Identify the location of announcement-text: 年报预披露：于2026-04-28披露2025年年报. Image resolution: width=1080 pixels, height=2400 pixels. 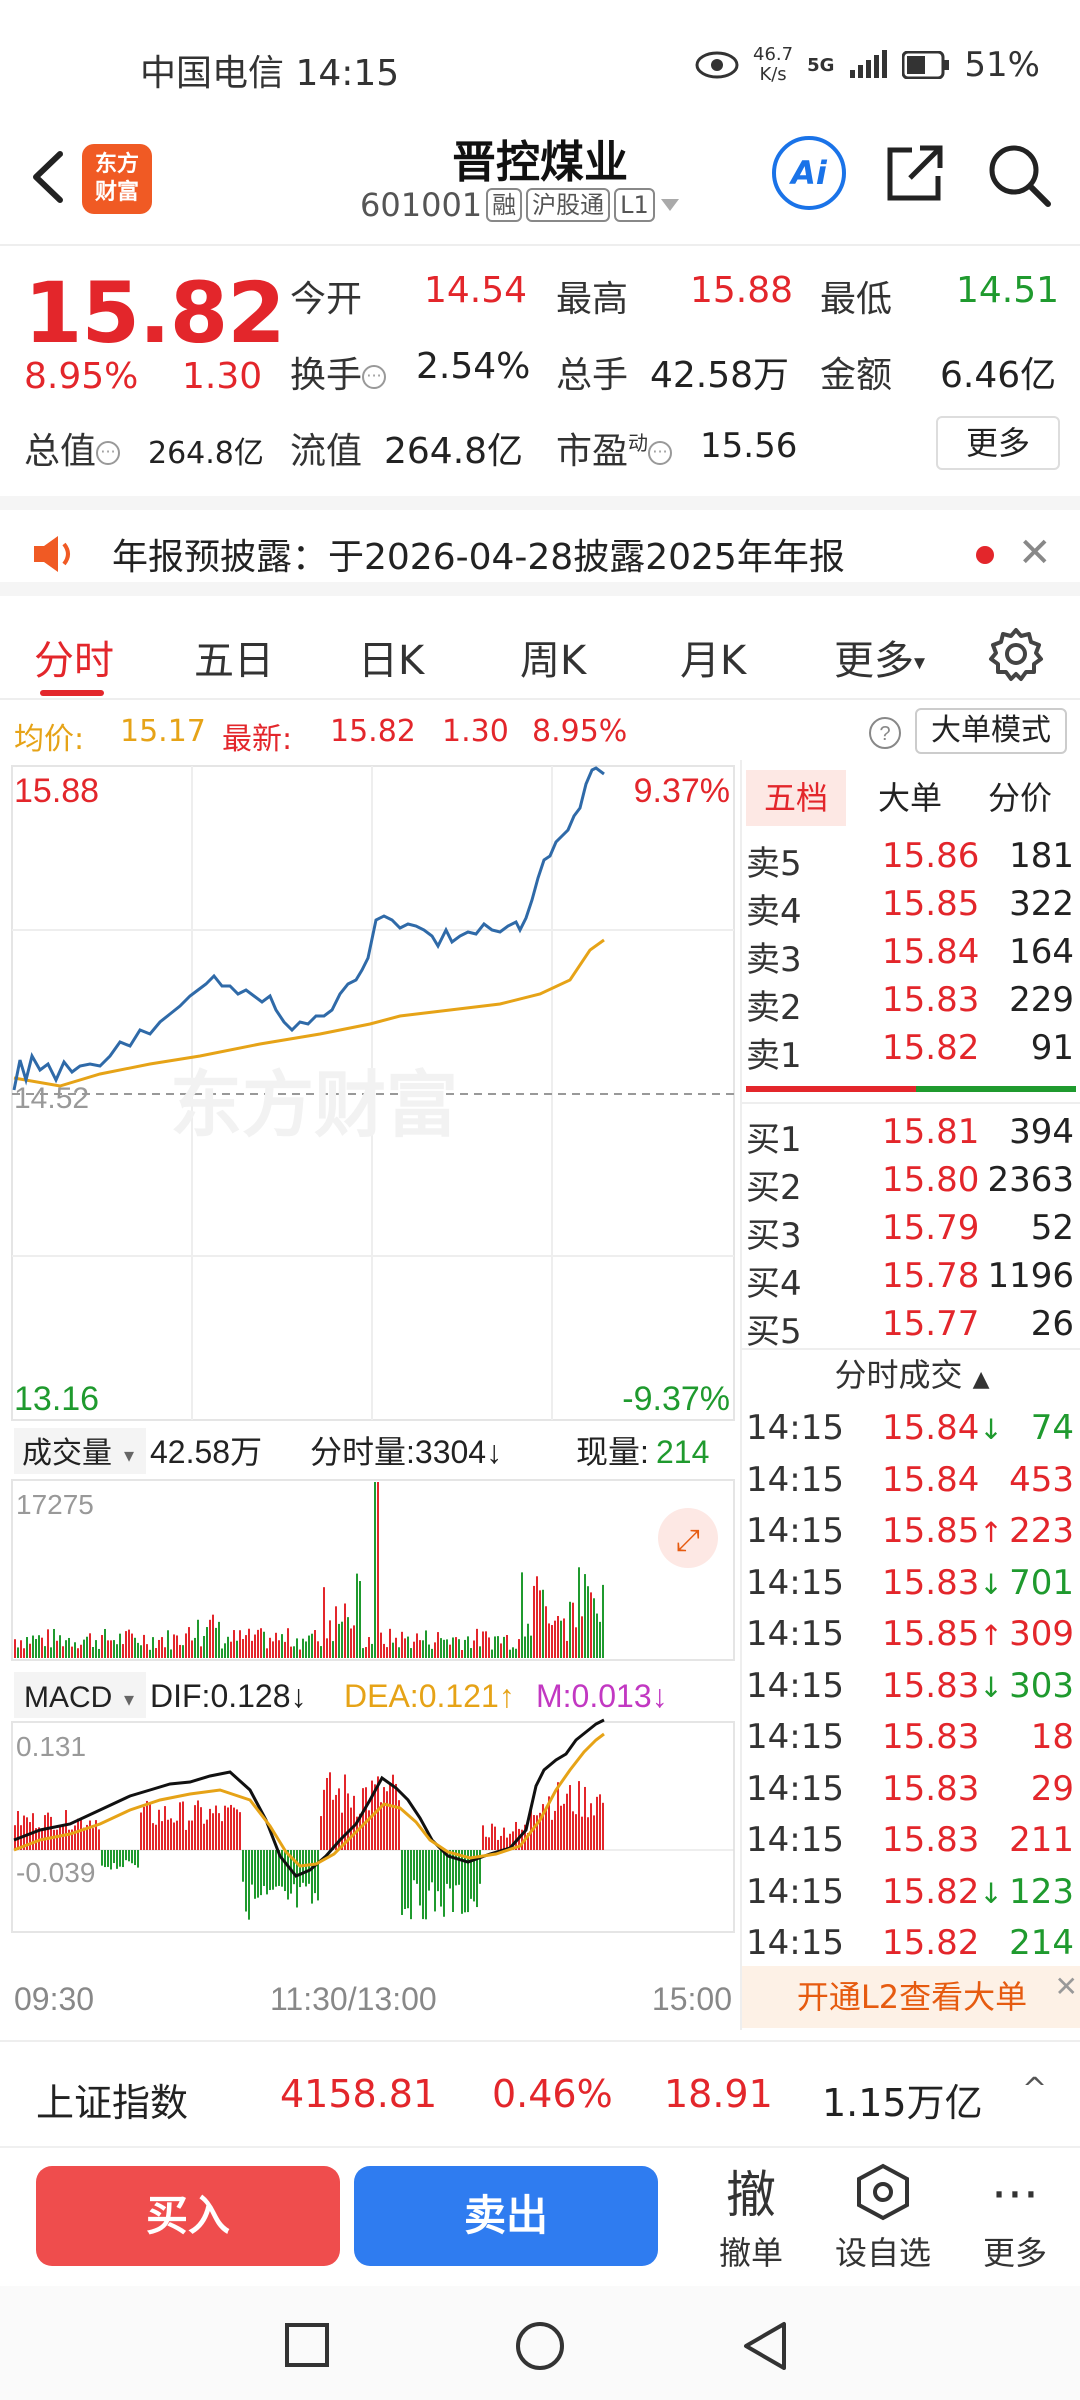
(478, 557).